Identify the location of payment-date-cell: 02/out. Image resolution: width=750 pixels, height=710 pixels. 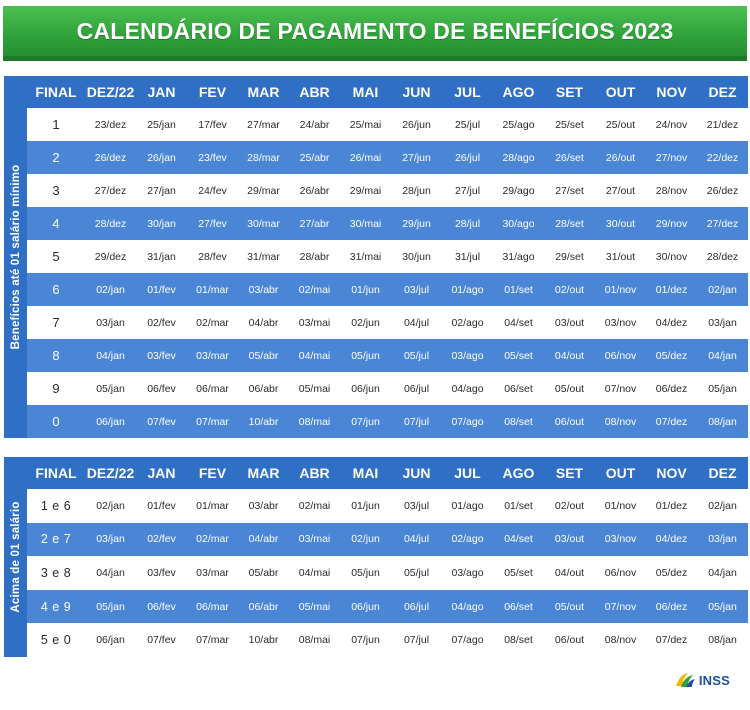
(569, 289).